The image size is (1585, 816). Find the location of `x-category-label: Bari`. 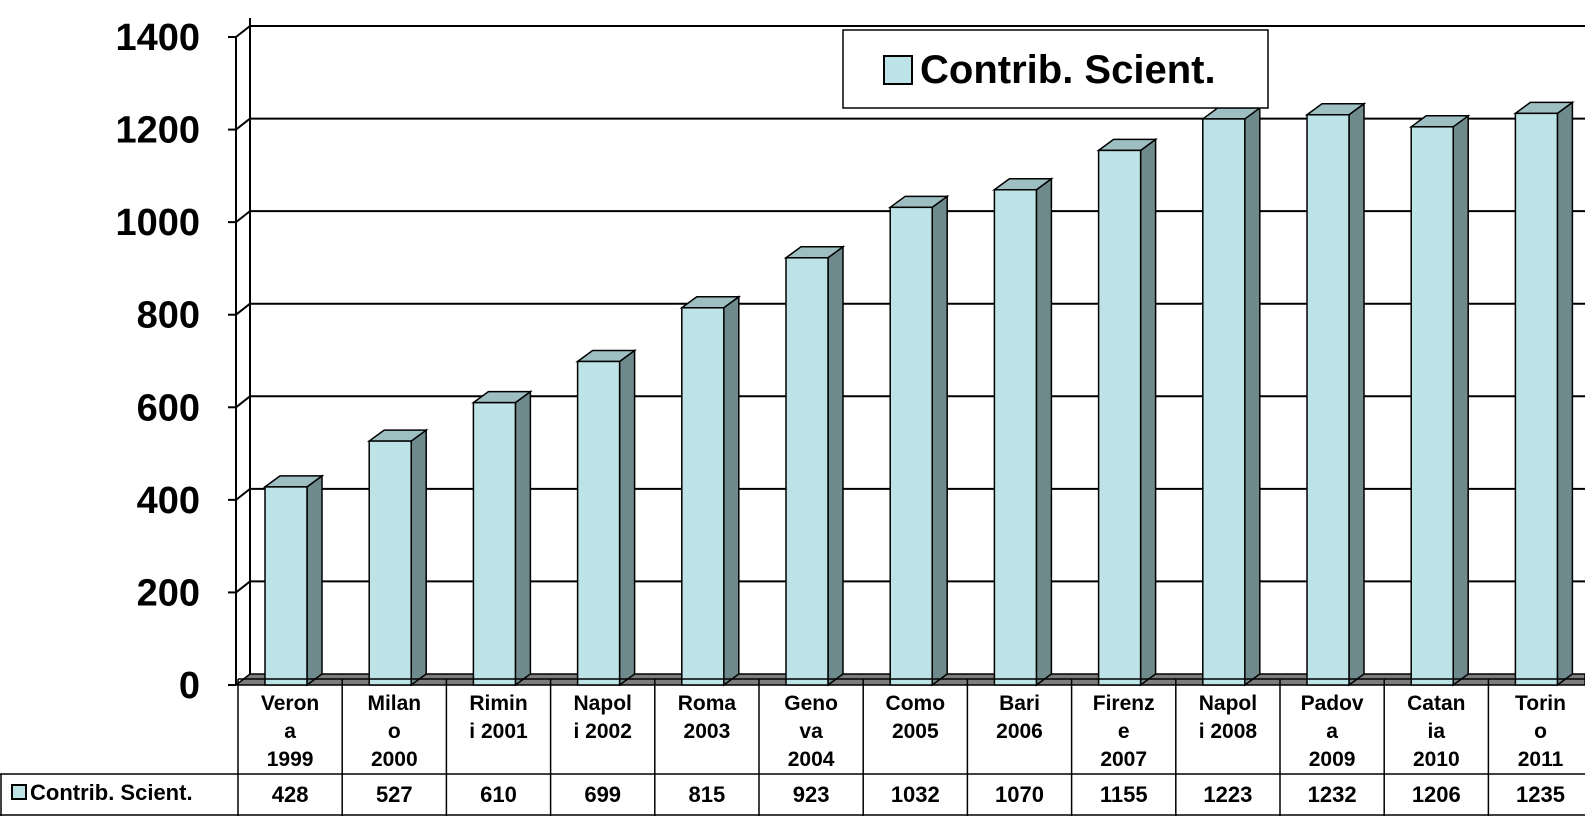

x-category-label: Bari is located at coordinates (1019, 703).